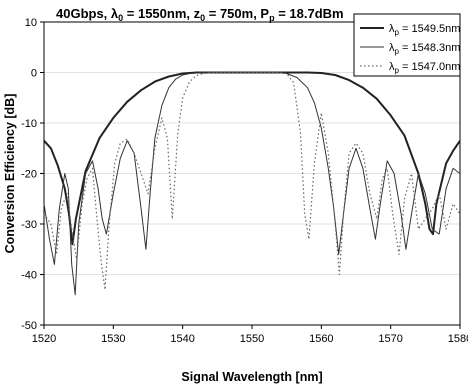  What do you see at coordinates (321, 339) in the screenshot?
I see `x-tick-label: 1560` at bounding box center [321, 339].